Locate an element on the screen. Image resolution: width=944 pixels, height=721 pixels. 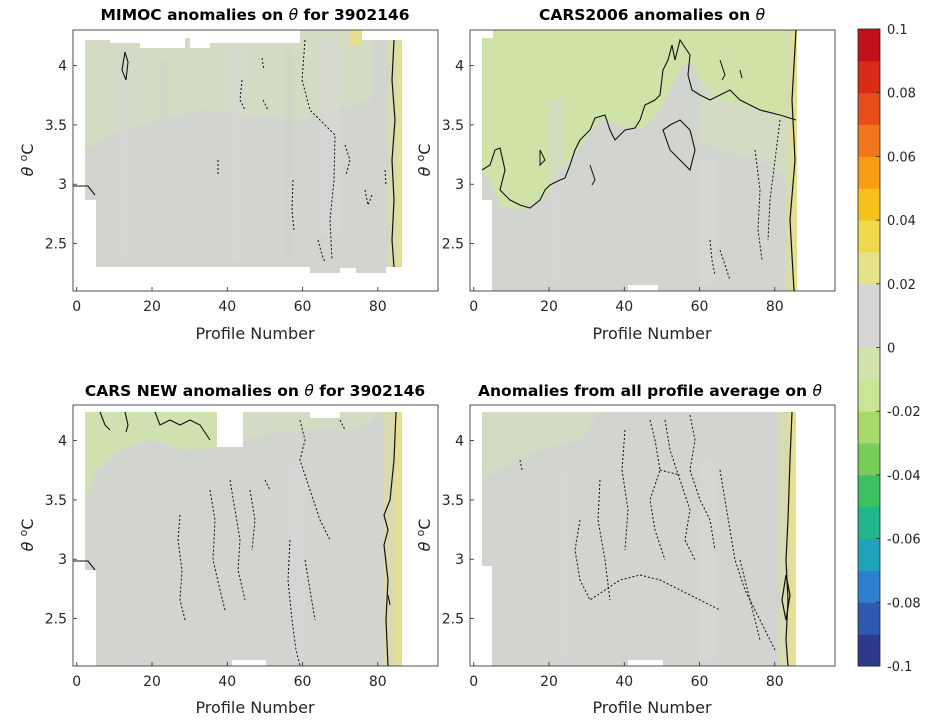
colorbar-tick-label: 0.1 is located at coordinates (897, 30).